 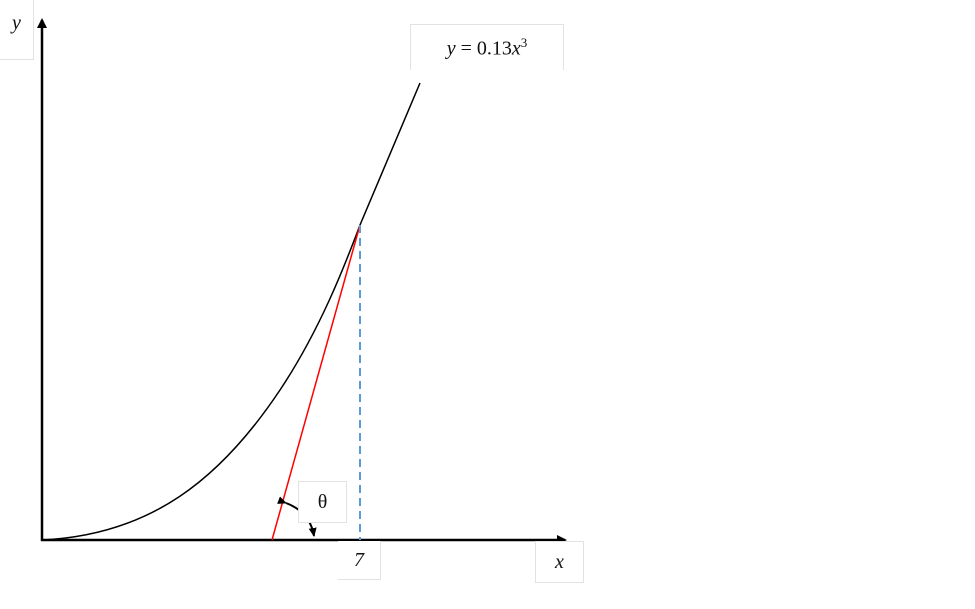 I want to click on eq-exp: 3, so click(x=524, y=42).